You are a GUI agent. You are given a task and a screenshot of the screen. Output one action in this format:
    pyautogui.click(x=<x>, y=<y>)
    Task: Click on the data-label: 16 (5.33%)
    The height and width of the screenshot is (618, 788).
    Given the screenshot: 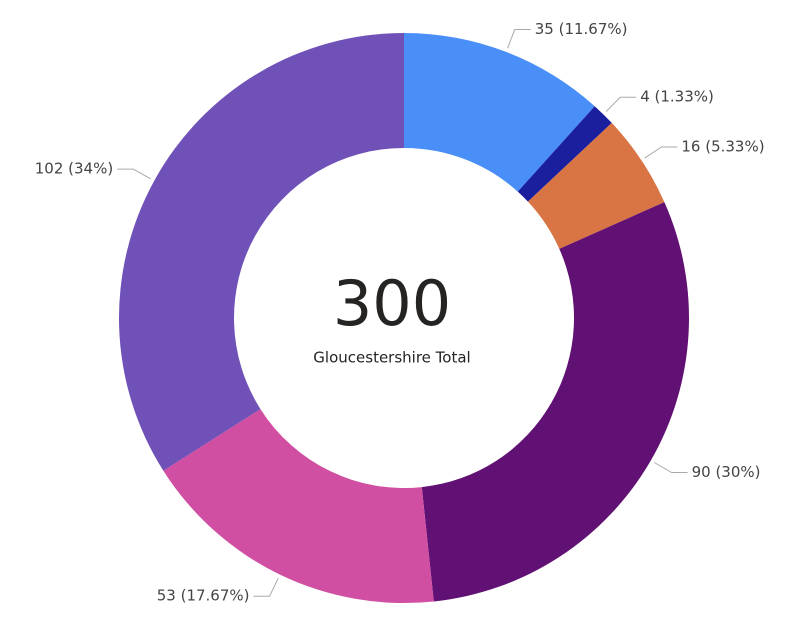 What is the action you would take?
    pyautogui.click(x=722, y=147)
    